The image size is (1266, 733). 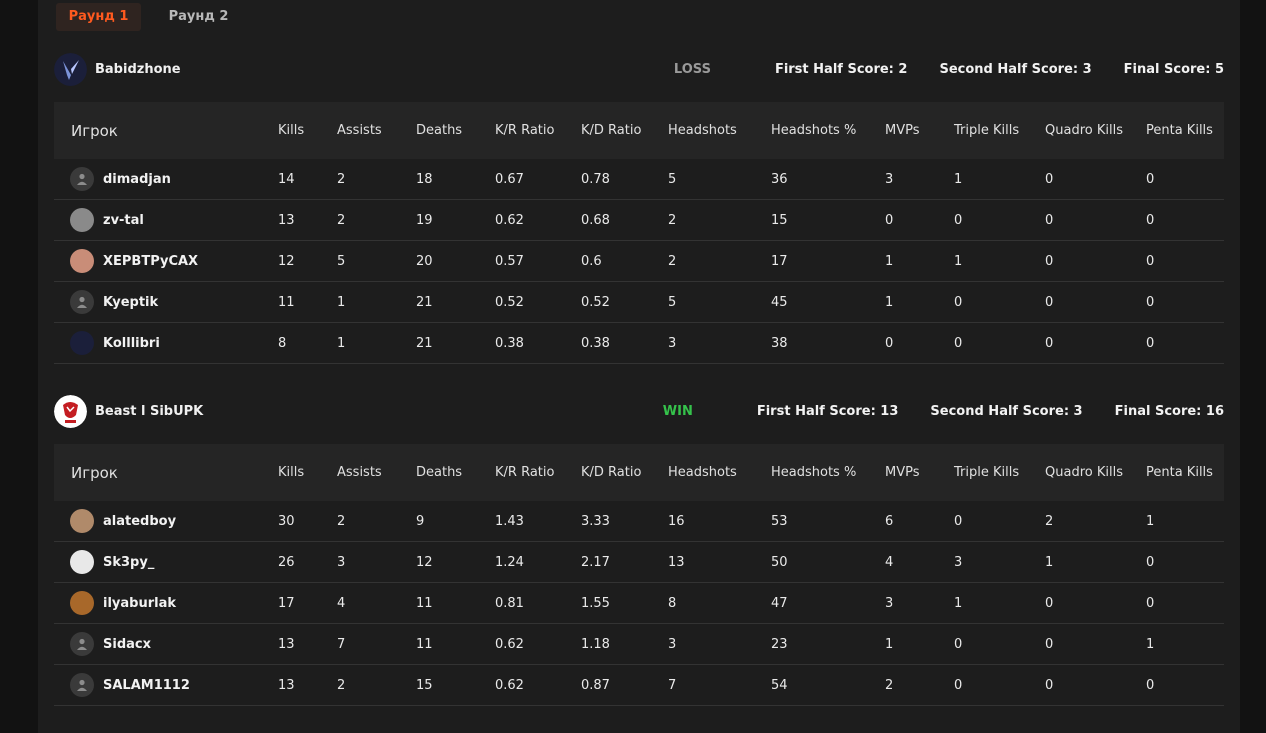 I want to click on player-cell: SALAM1112, so click(x=166, y=685).